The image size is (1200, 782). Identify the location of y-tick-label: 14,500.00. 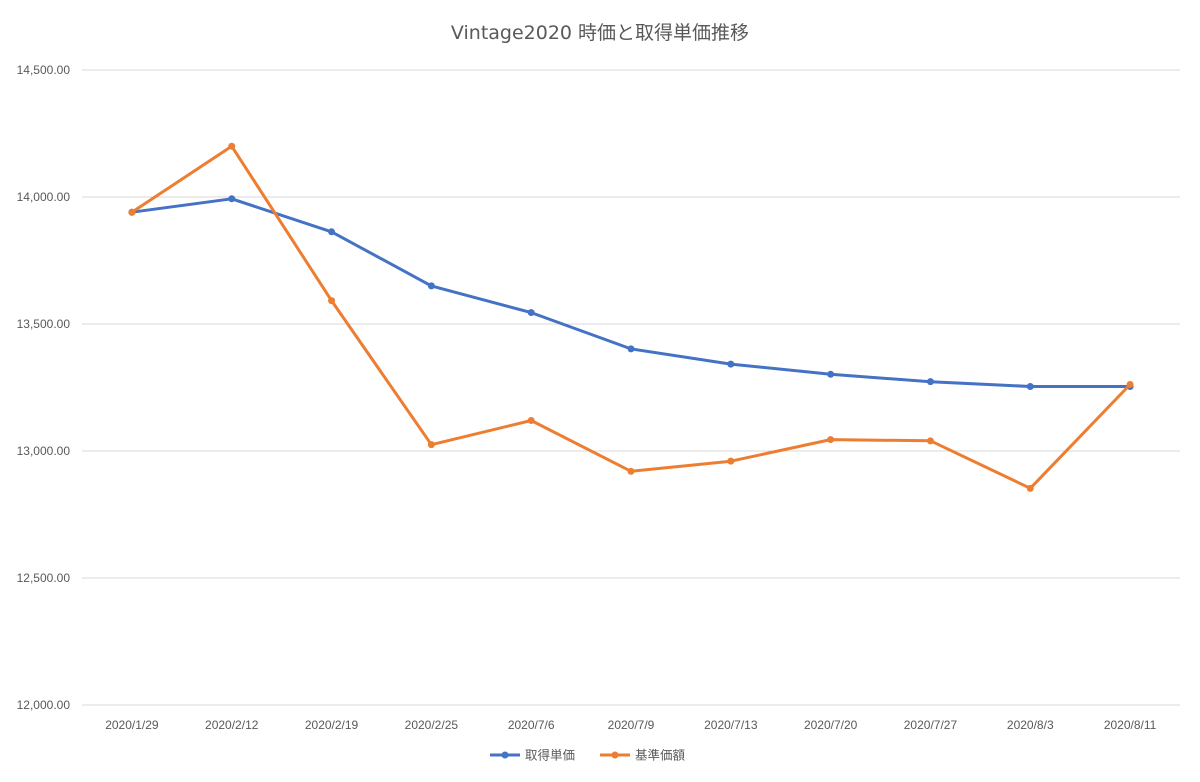
(44, 70).